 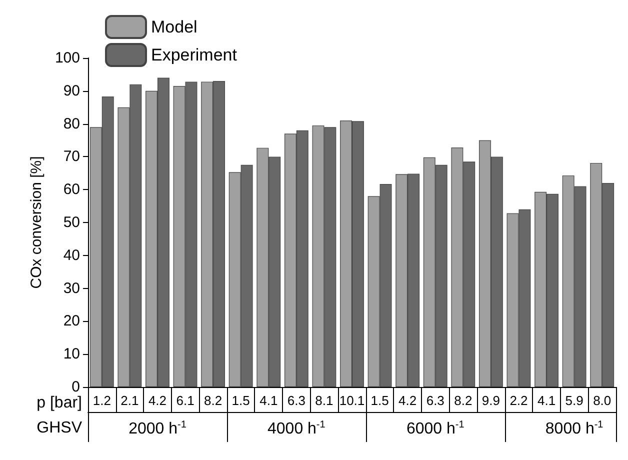 I want to click on legend-label: Experiment, so click(x=194, y=55).